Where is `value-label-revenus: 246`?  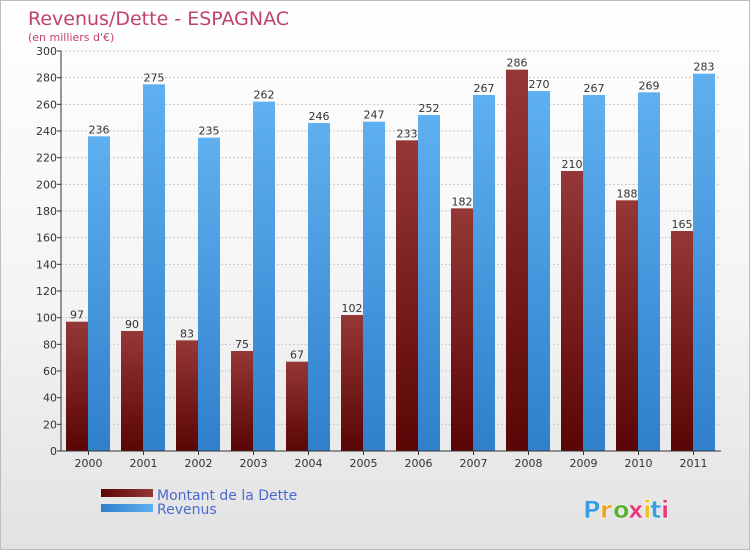 value-label-revenus: 246 is located at coordinates (319, 116).